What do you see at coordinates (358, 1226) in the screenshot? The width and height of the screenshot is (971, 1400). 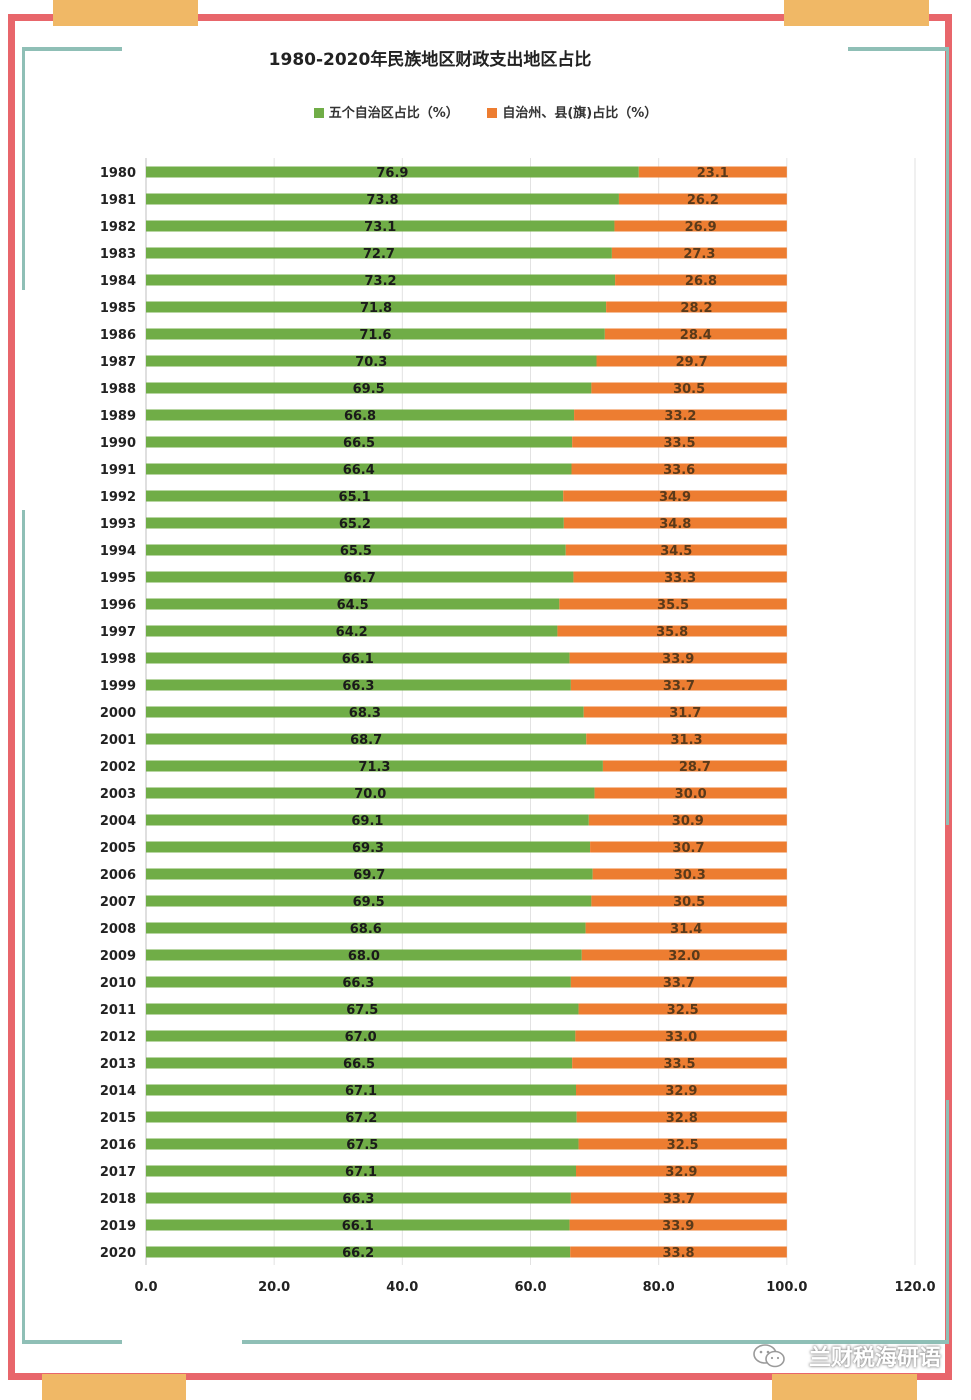 I see `data-label: 66.1` at bounding box center [358, 1226].